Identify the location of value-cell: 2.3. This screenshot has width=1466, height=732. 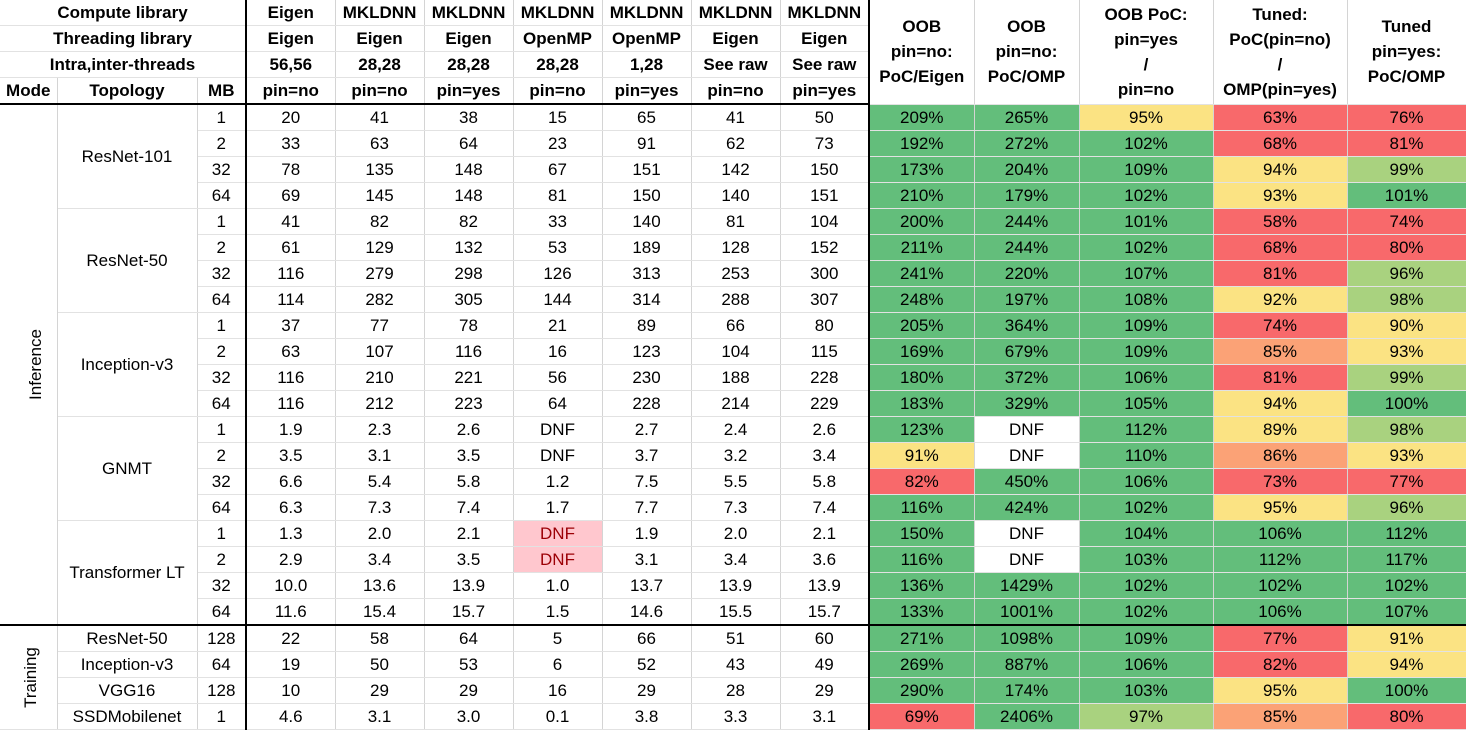
(380, 429).